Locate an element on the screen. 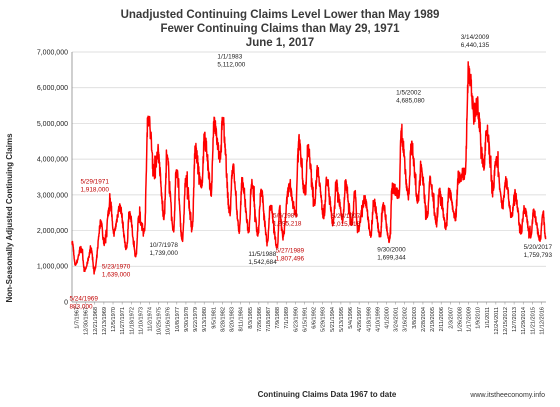  x-axis-title: Continuing Claims Data 1967 to date is located at coordinates (327, 394).